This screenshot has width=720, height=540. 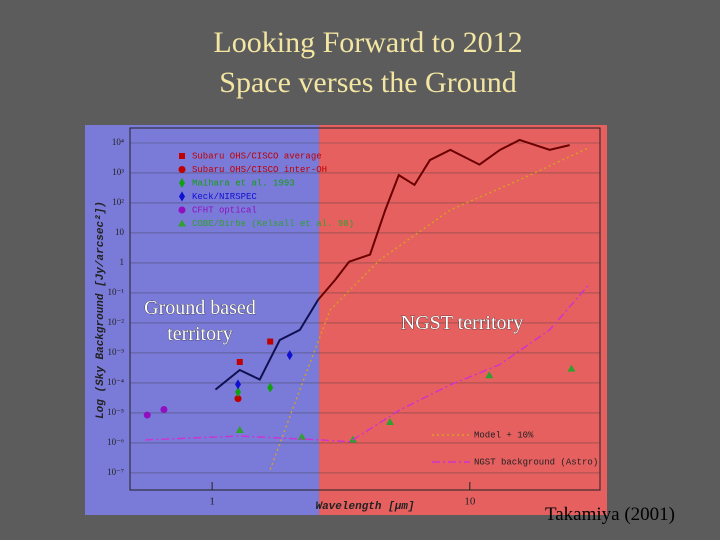 What do you see at coordinates (212, 502) in the screenshot?
I see `x-tick-label: 1` at bounding box center [212, 502].